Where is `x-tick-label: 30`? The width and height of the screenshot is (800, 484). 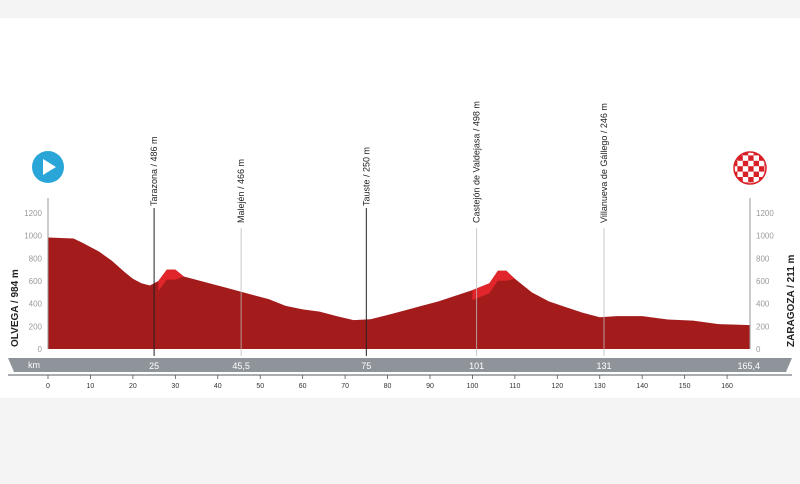 x-tick-label: 30 is located at coordinates (175, 386).